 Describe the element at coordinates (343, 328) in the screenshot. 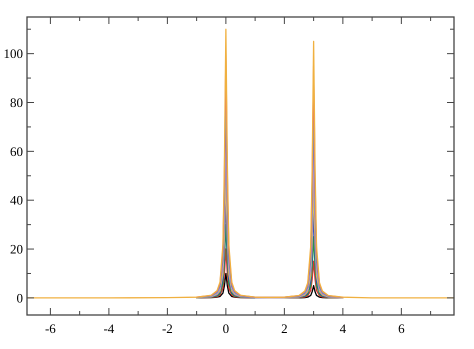

I see `x-tick-label: 4` at that location.